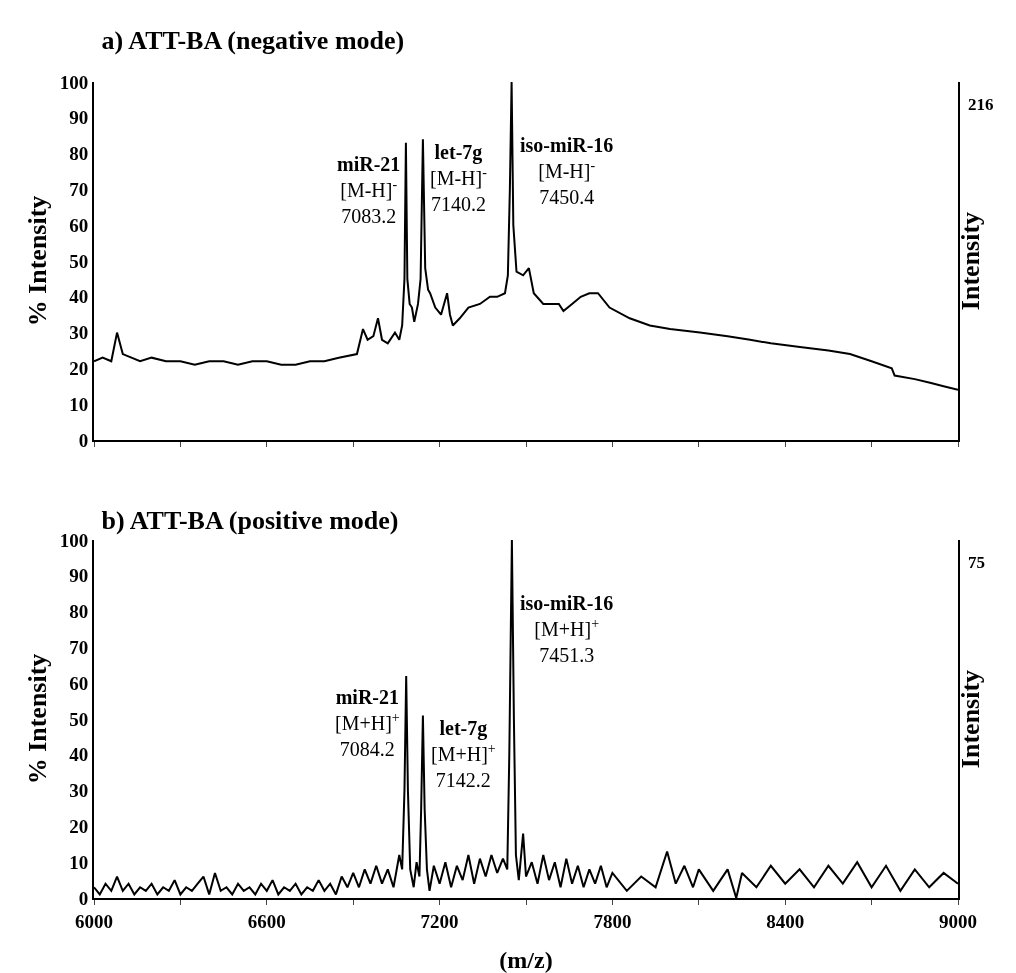 The height and width of the screenshot is (973, 1016). Describe the element at coordinates (459, 178) in the screenshot. I see `annotation: let-7g [M-H]$^{-}$ 7140.2` at that location.